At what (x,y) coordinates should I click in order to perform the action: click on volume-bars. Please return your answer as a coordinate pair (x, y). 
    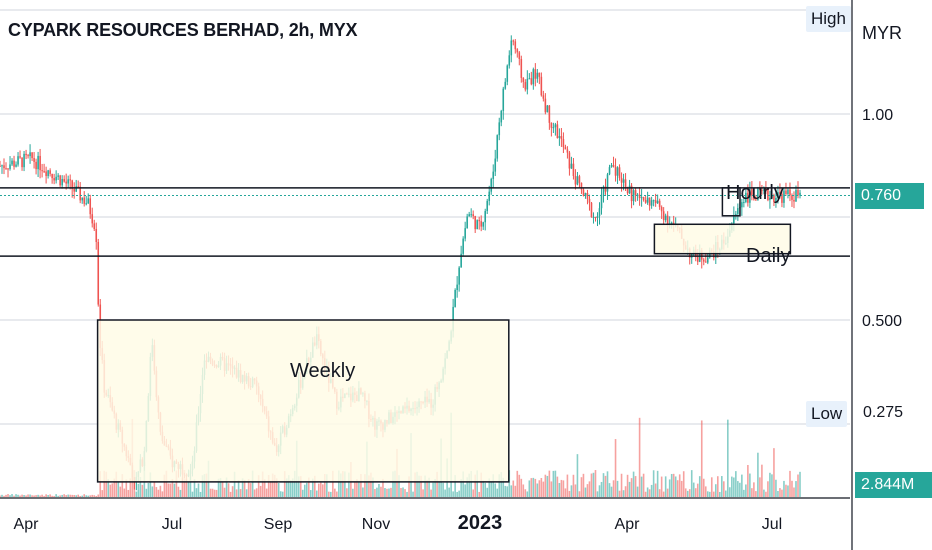
    Looking at the image, I should click on (400, 454).